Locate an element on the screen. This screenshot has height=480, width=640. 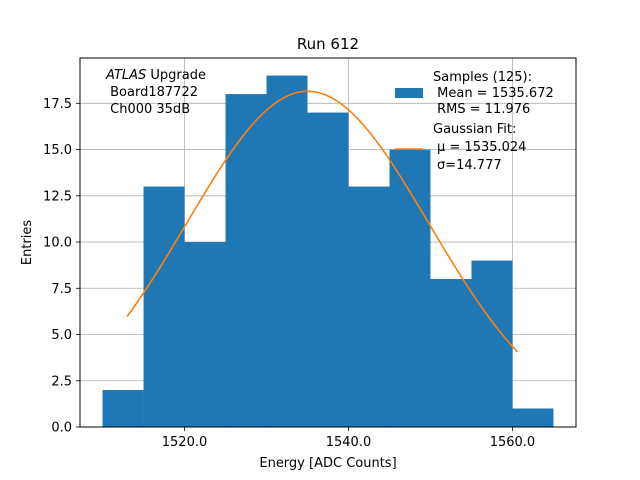
y-axis-label: Entries is located at coordinates (27, 243).